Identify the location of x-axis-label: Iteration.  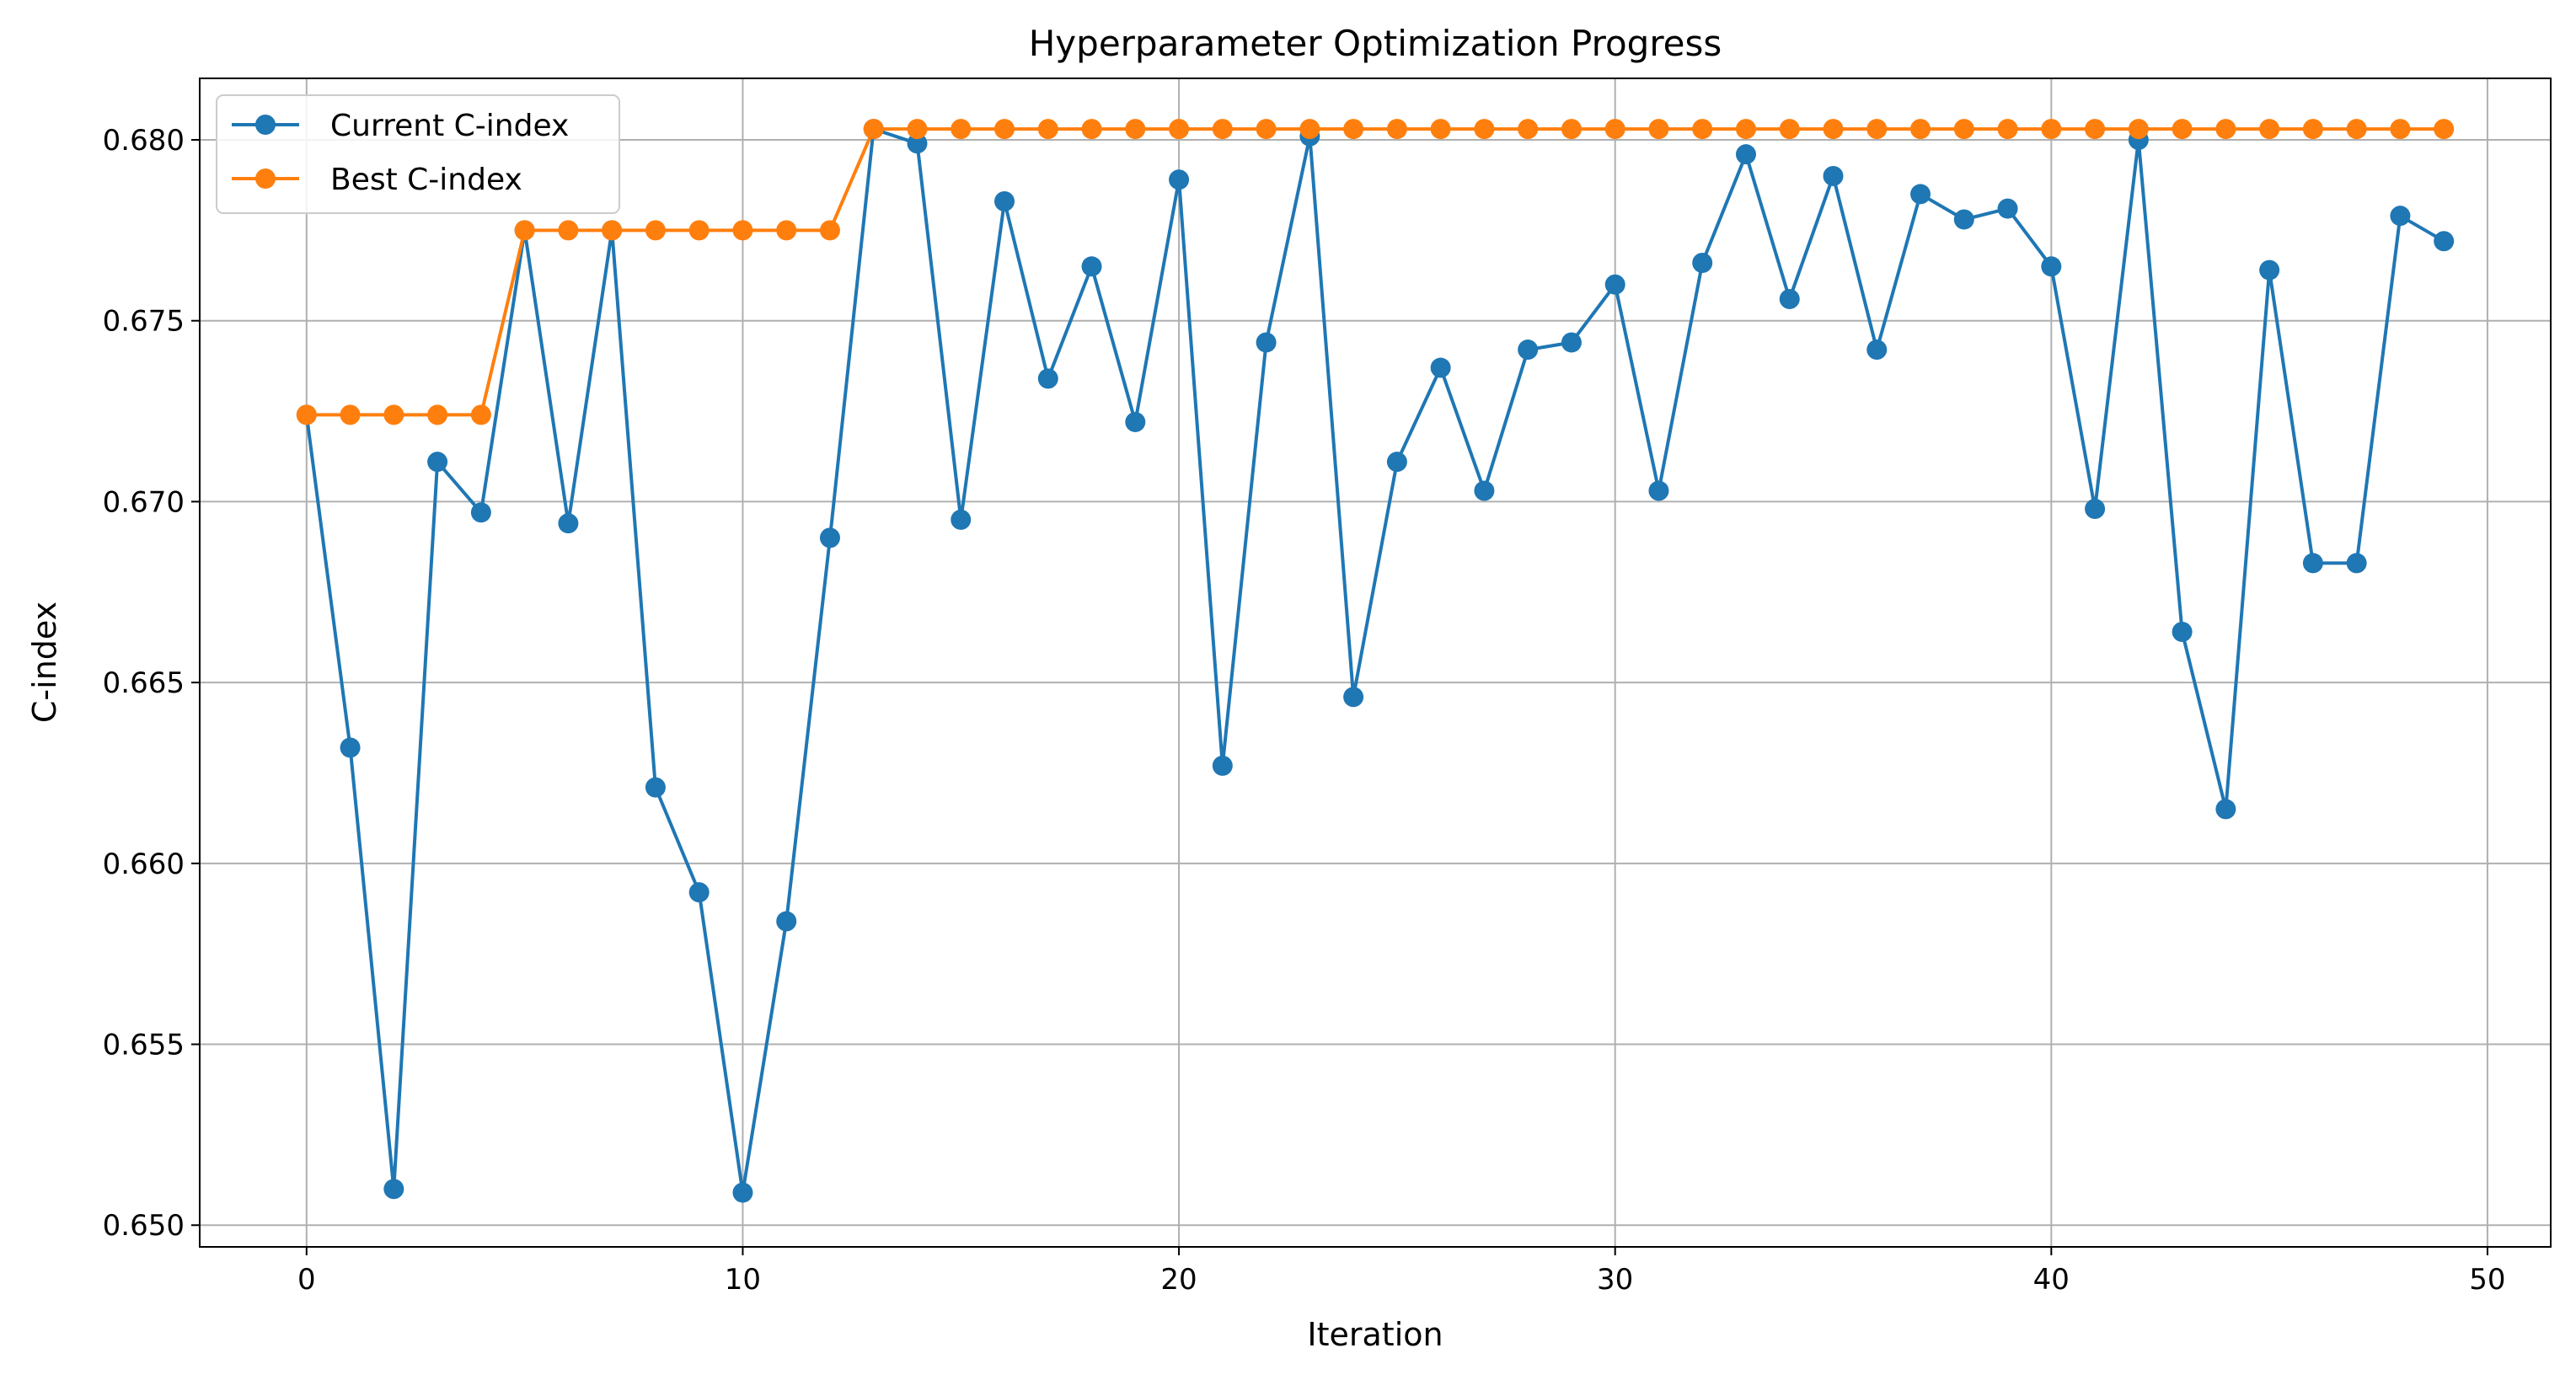
(1375, 1334).